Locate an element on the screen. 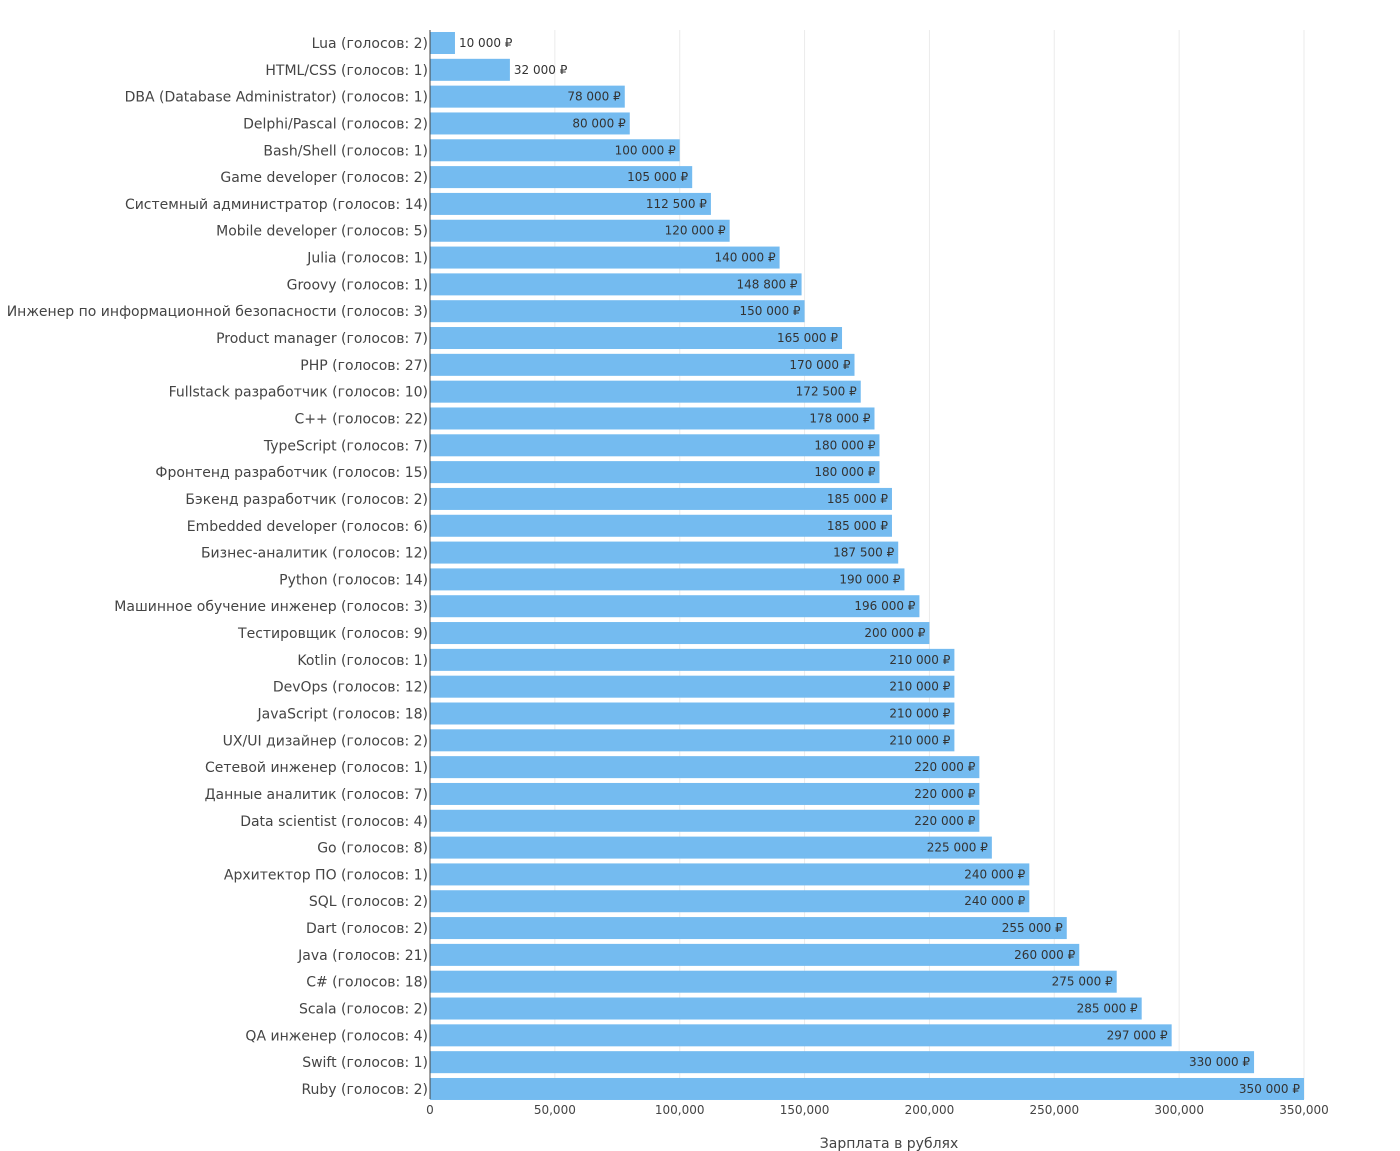  category-label: Embedded developer (голосов: 6) is located at coordinates (307, 527).